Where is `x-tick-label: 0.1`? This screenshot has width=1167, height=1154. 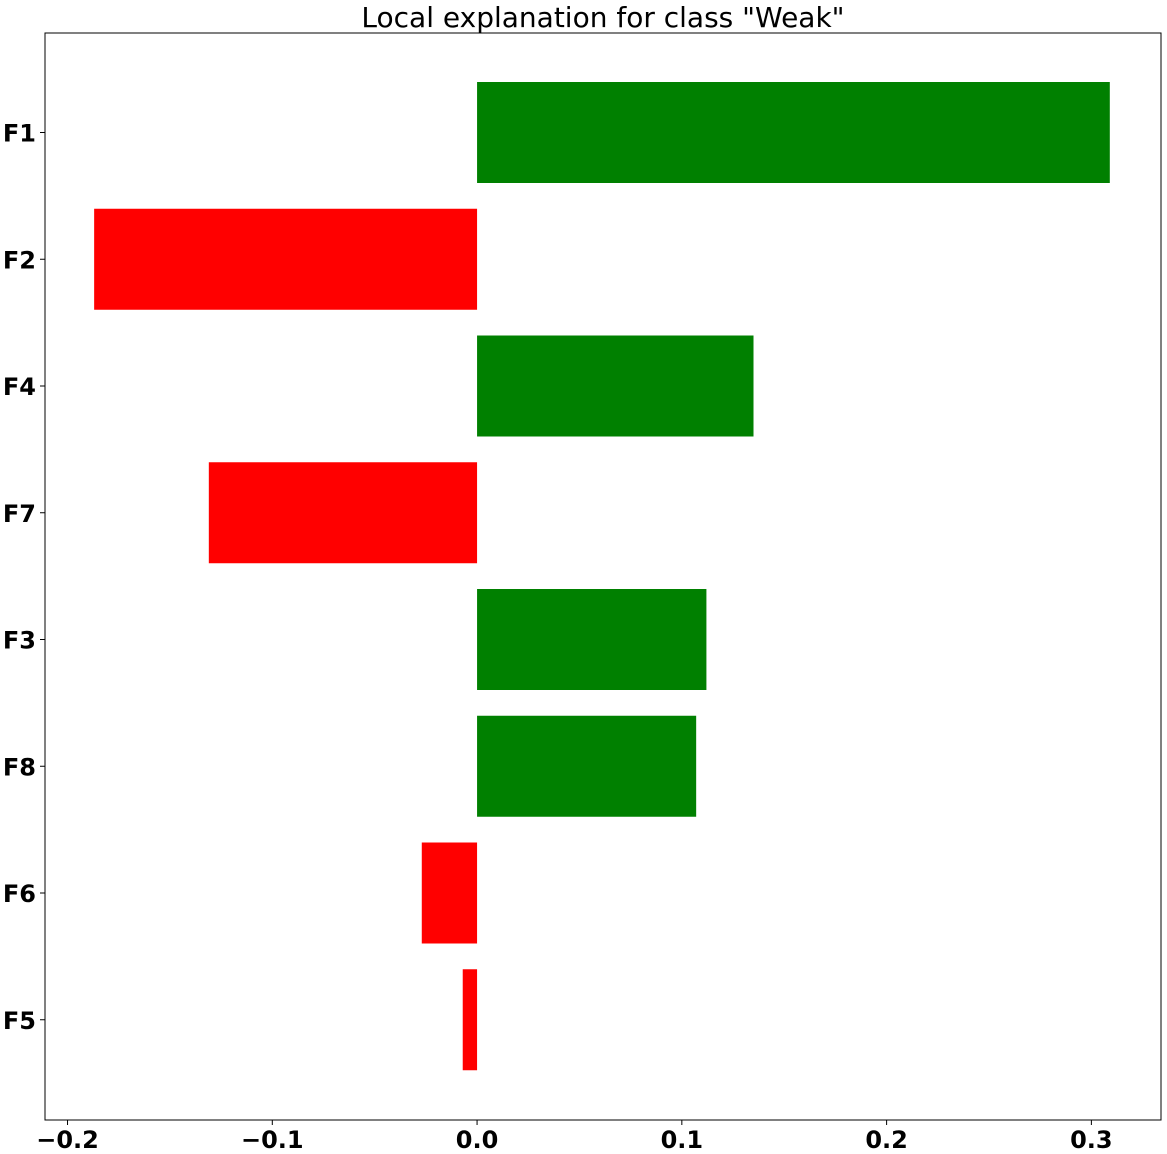
x-tick-label: 0.1 is located at coordinates (682, 1140).